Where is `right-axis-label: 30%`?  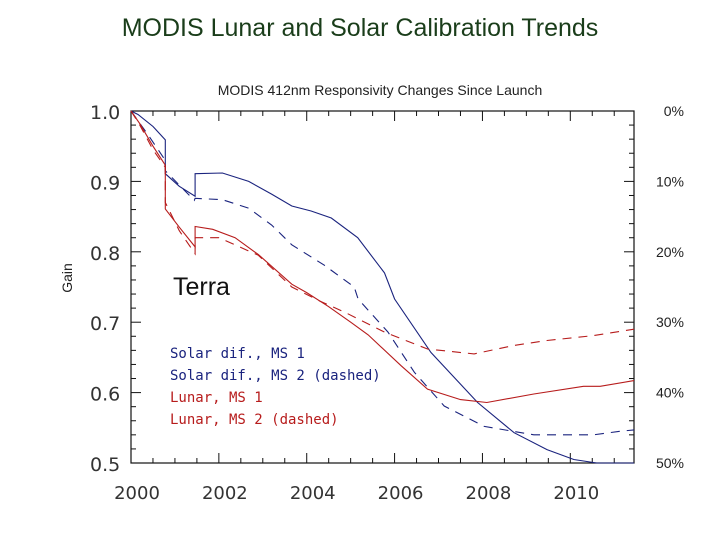 right-axis-label: 30% is located at coordinates (670, 322).